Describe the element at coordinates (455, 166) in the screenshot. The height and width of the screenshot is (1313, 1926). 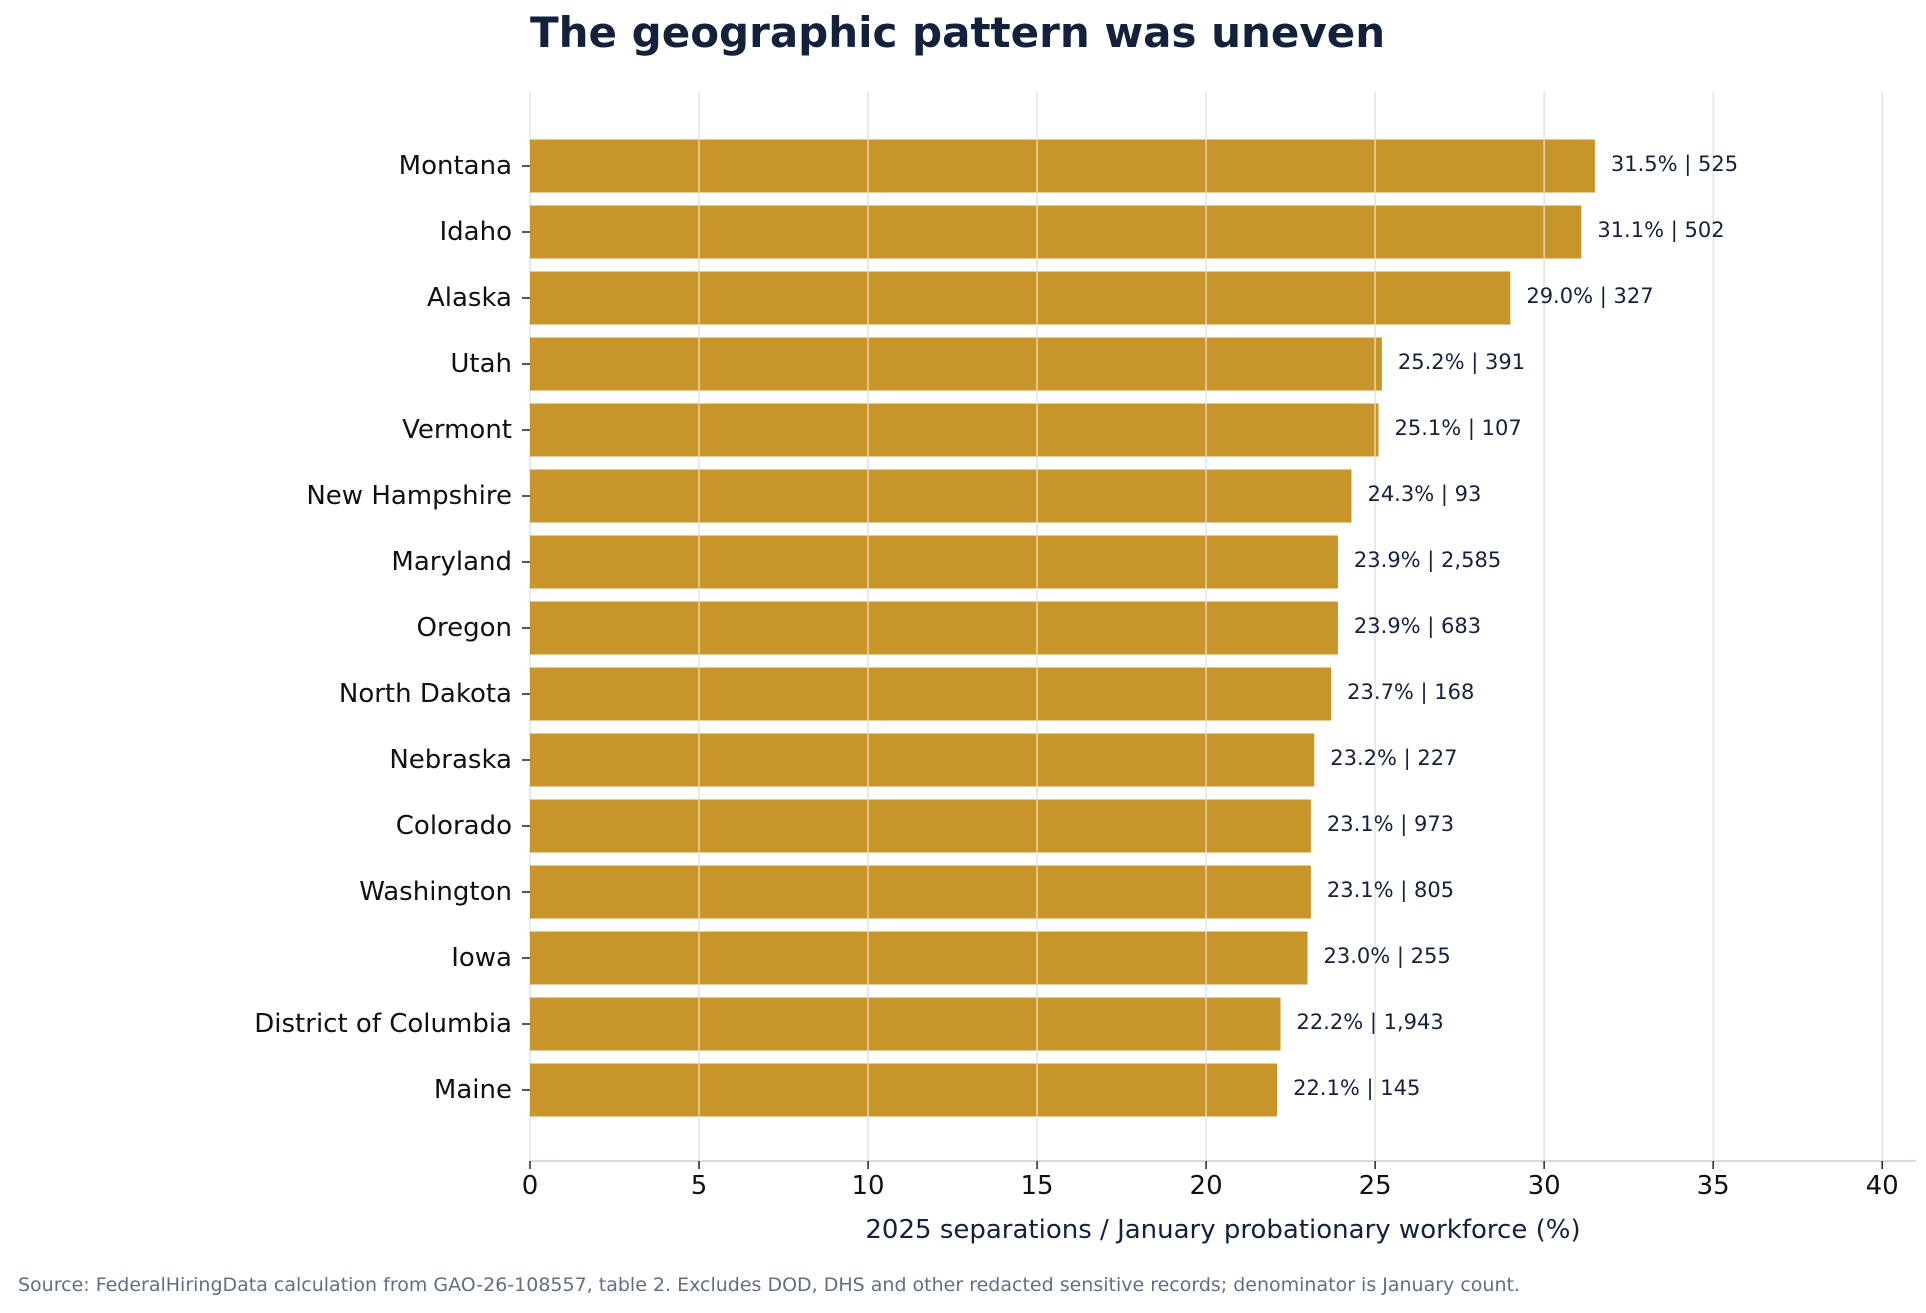
I see `y-tick-label: Montana` at that location.